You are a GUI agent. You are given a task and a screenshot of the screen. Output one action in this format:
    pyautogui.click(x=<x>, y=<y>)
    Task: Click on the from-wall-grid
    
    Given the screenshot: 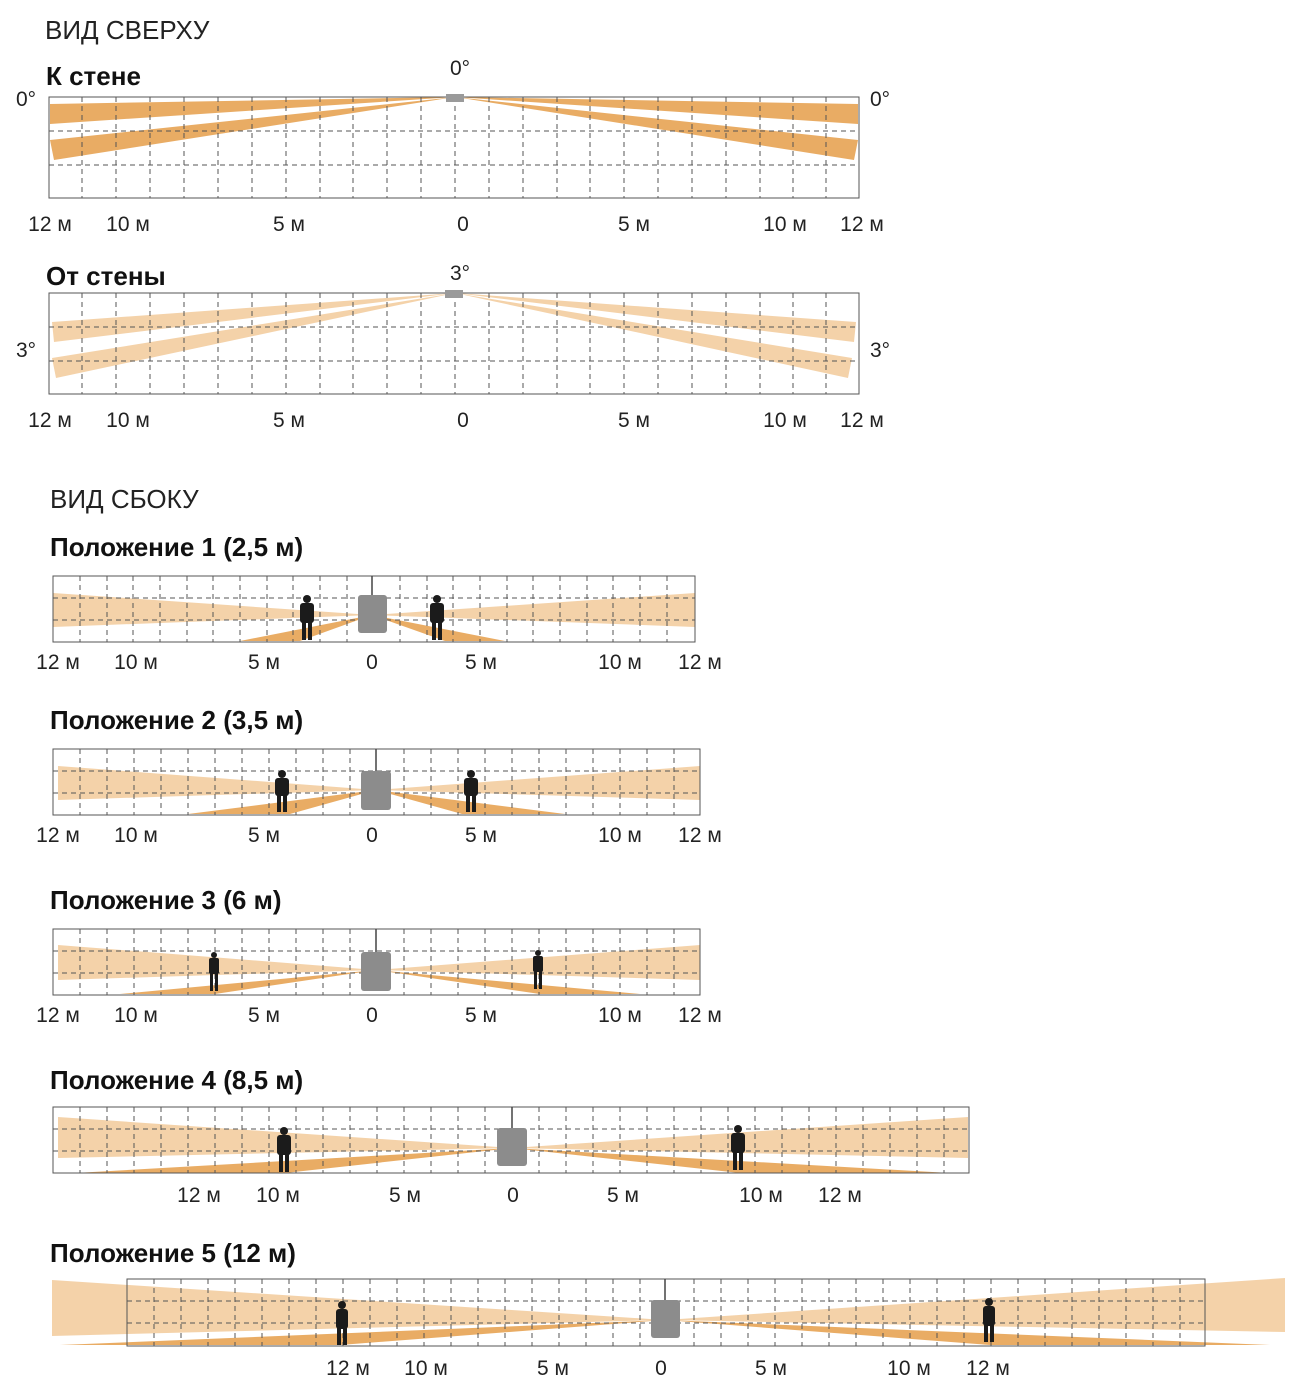 What is the action you would take?
    pyautogui.click(x=454, y=343)
    